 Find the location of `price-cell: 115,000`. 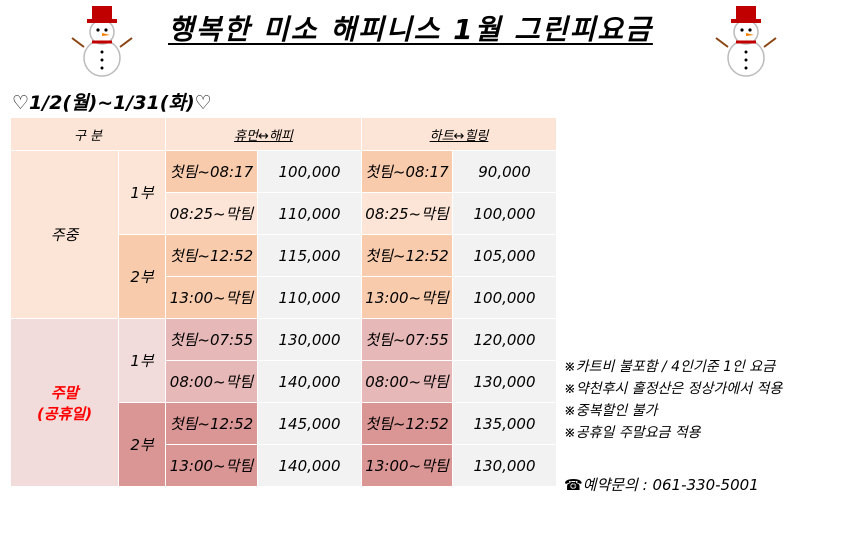

price-cell: 115,000 is located at coordinates (309, 255).